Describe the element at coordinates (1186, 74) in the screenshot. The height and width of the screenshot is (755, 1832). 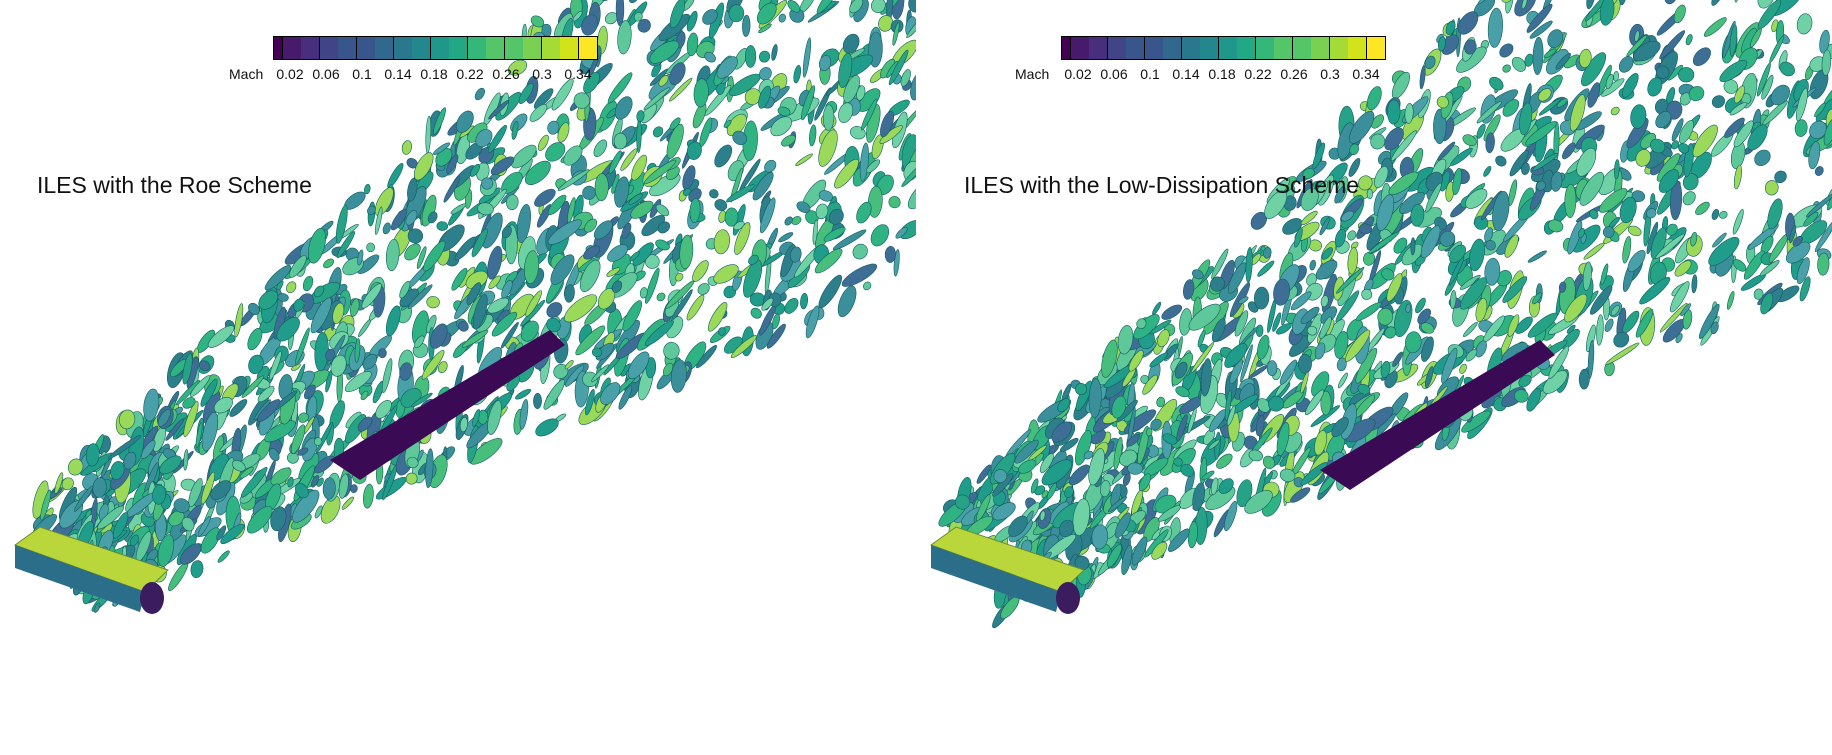
I see `colorbar-tick-label: 0.14` at that location.